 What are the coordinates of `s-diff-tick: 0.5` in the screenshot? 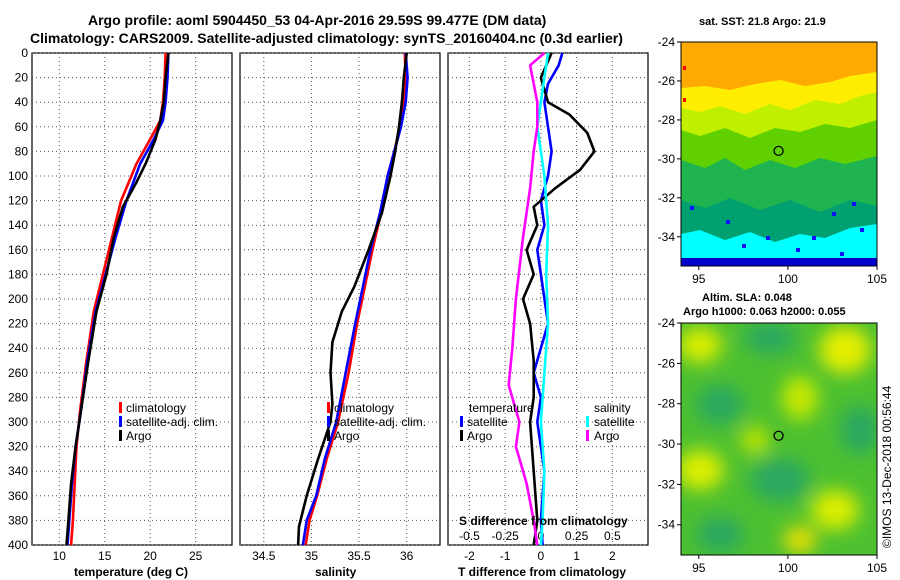 It's located at (612, 536).